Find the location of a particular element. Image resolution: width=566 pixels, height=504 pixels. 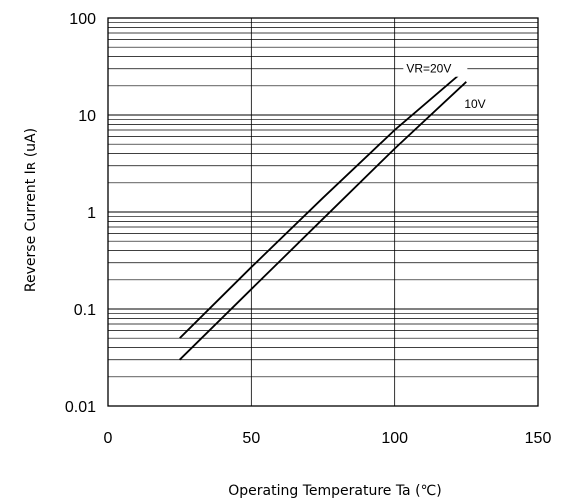

x-axis-title: Operating Temperature Ta (℃) is located at coordinates (335, 491).